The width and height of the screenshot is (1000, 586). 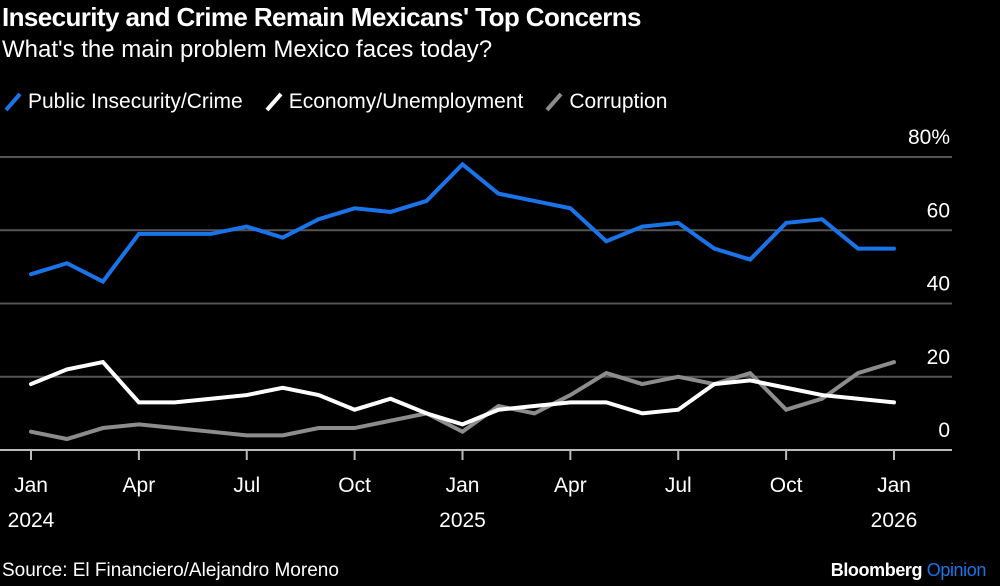 I want to click on x-tick-label-year: 2025, so click(x=462, y=520).